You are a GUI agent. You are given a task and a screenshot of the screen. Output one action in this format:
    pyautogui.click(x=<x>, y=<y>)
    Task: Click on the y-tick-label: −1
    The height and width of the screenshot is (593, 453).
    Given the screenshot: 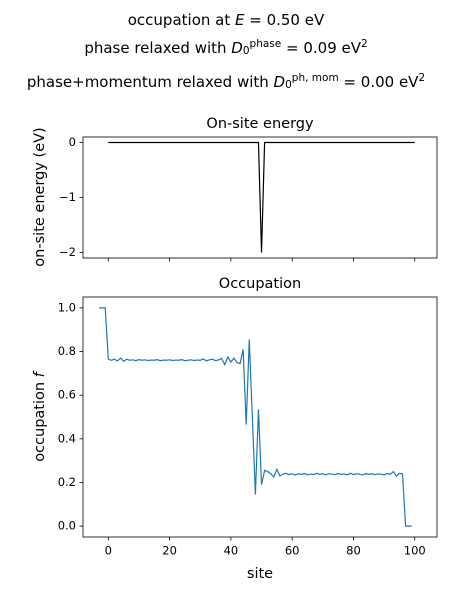 What is the action you would take?
    pyautogui.click(x=67, y=197)
    